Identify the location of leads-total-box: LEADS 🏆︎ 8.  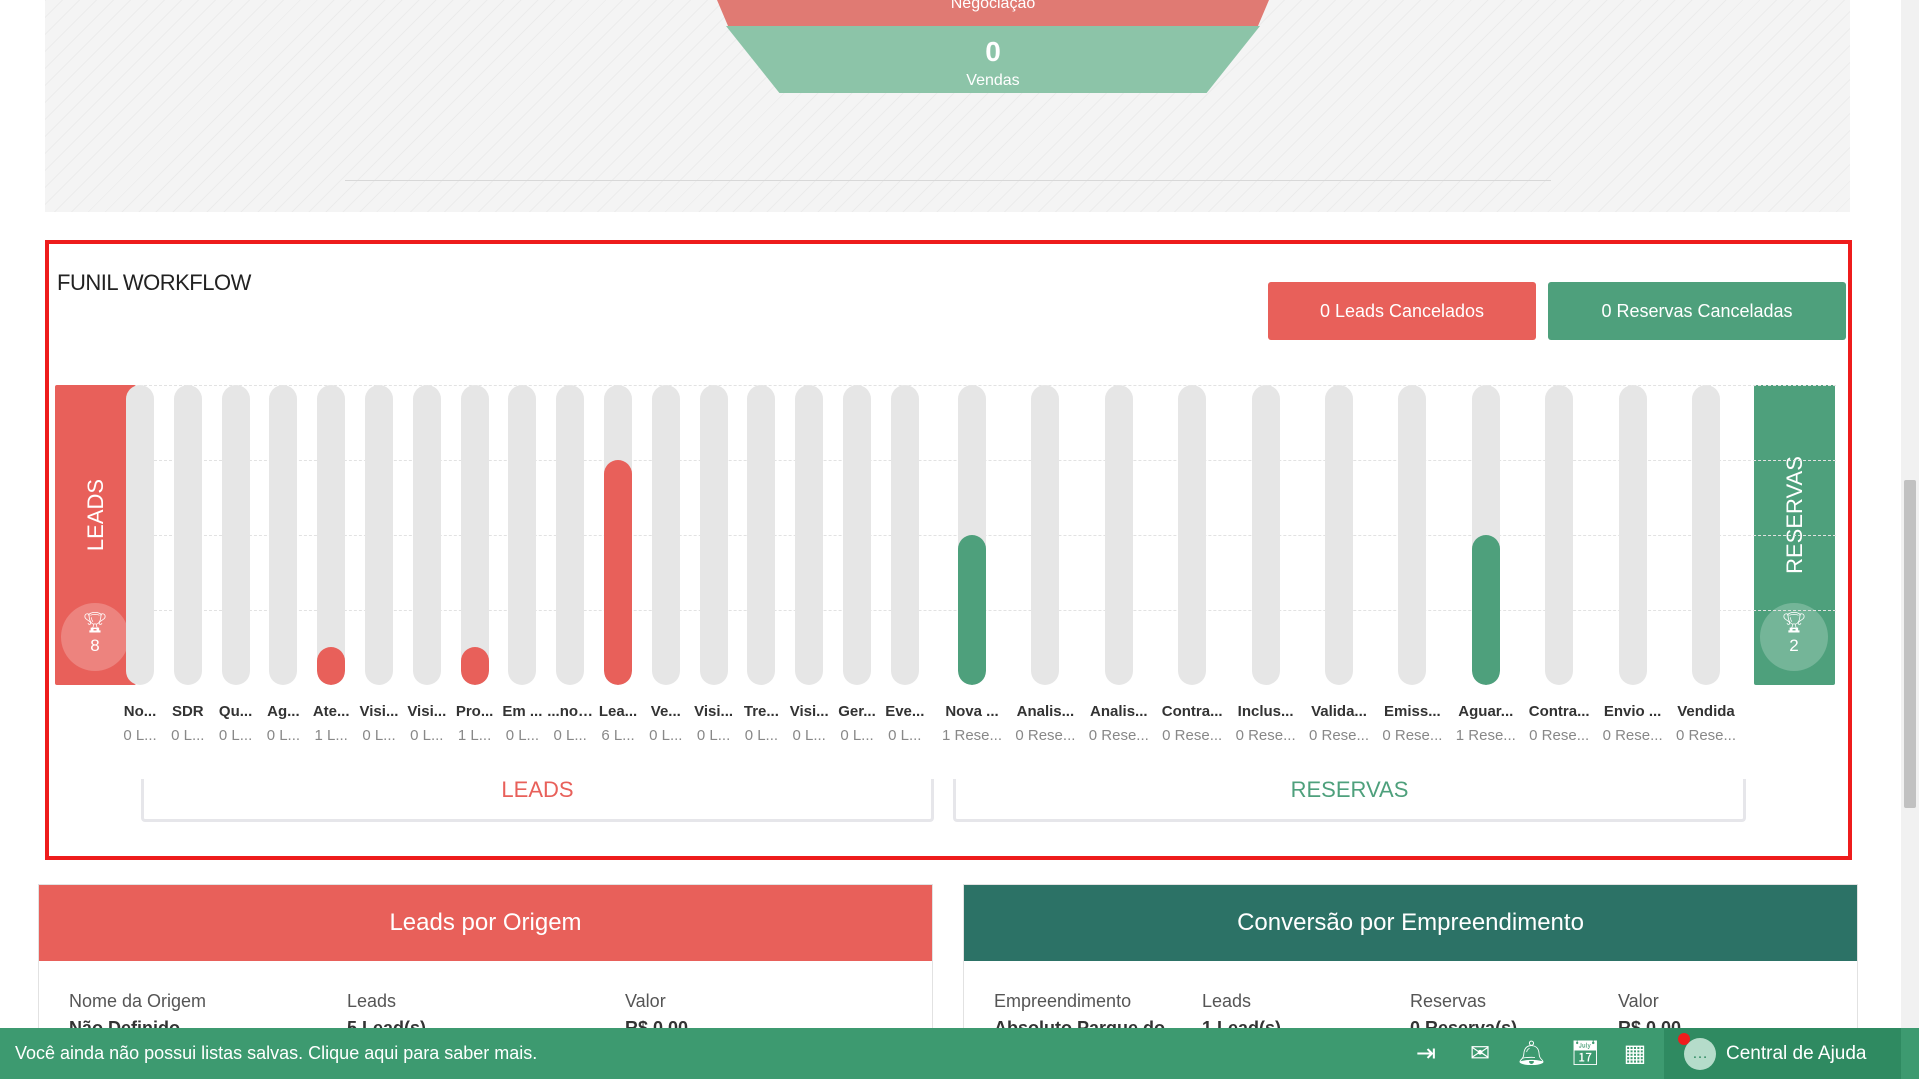
(95, 535).